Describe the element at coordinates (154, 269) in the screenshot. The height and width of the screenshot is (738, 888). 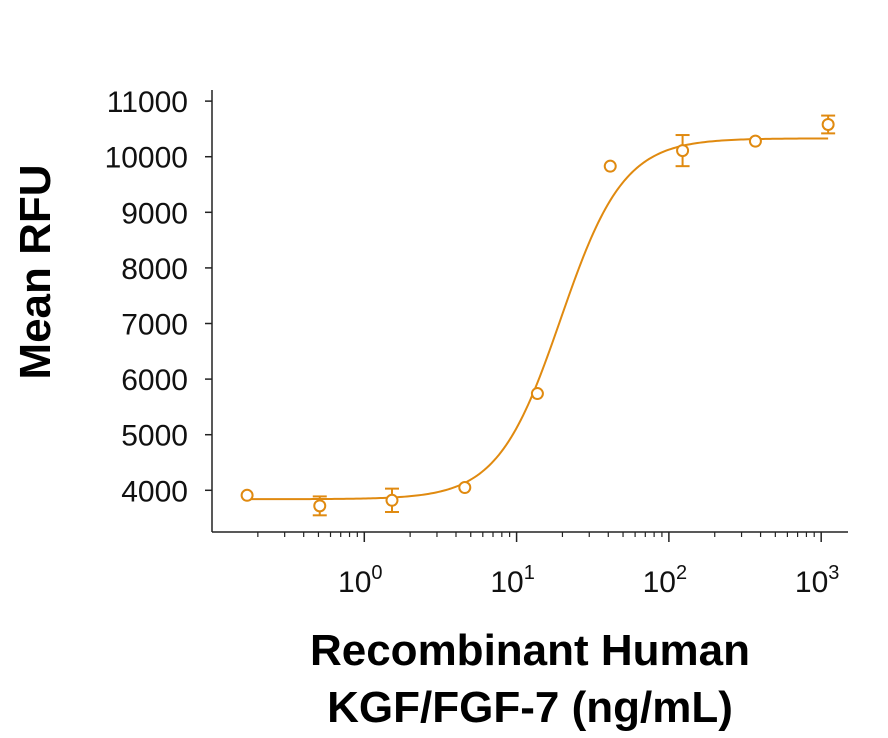
I see `y-tick-label: 8000` at that location.